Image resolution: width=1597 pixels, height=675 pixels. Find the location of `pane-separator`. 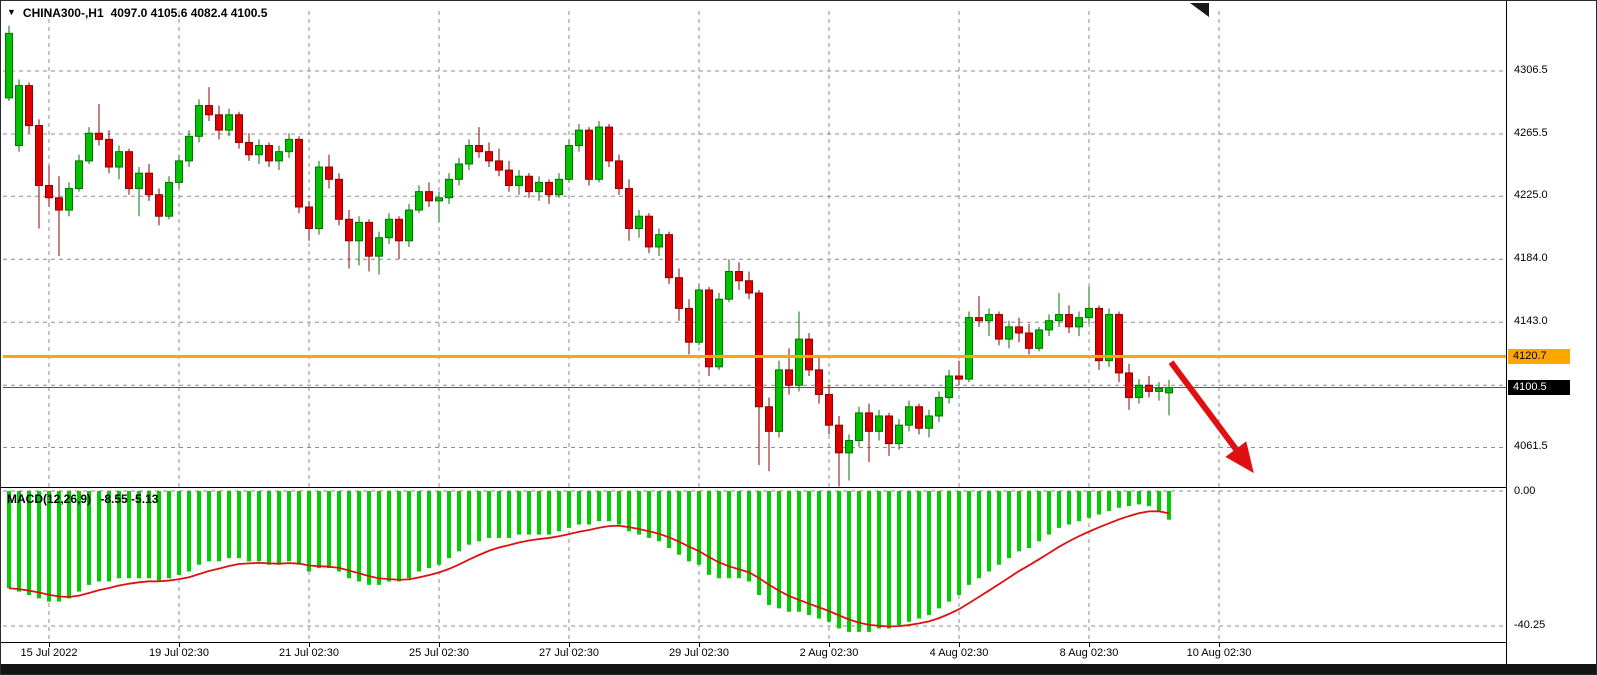

pane-separator is located at coordinates (798, 487).